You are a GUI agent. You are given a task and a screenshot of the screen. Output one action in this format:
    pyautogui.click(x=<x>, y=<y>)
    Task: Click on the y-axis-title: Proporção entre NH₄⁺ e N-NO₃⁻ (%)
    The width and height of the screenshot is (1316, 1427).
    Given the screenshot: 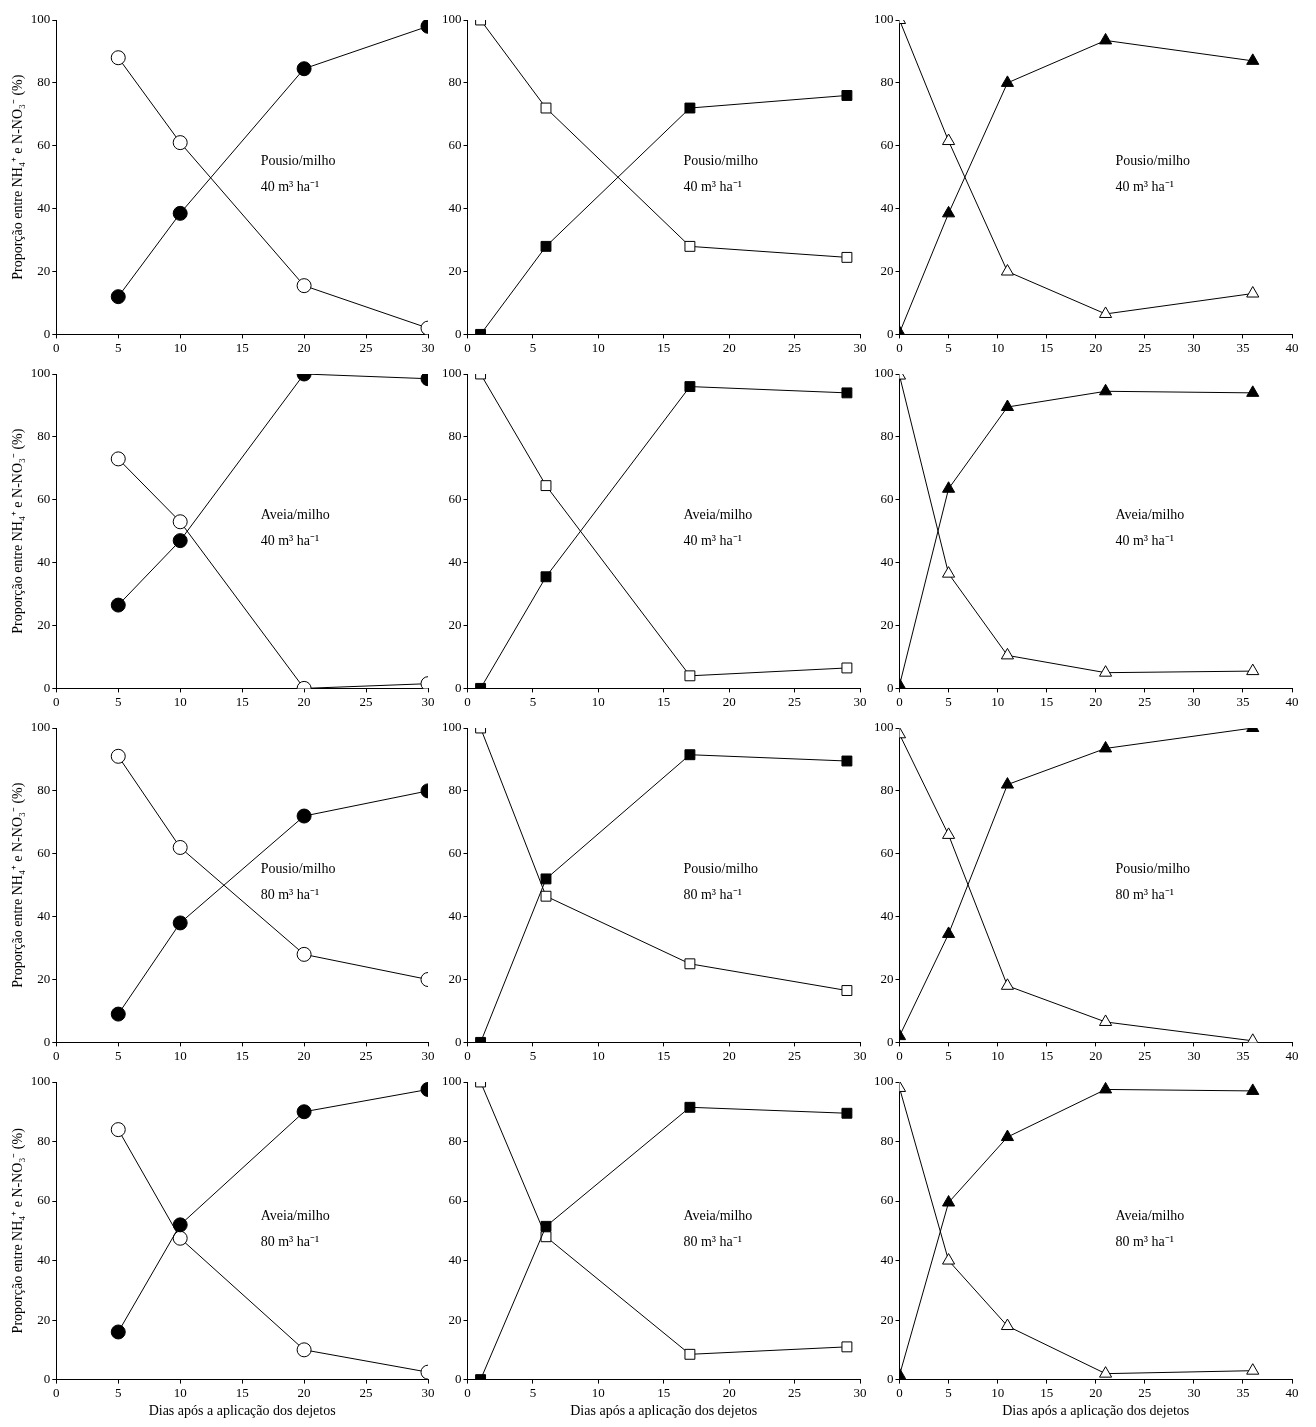 What is the action you would take?
    pyautogui.click(x=18, y=885)
    